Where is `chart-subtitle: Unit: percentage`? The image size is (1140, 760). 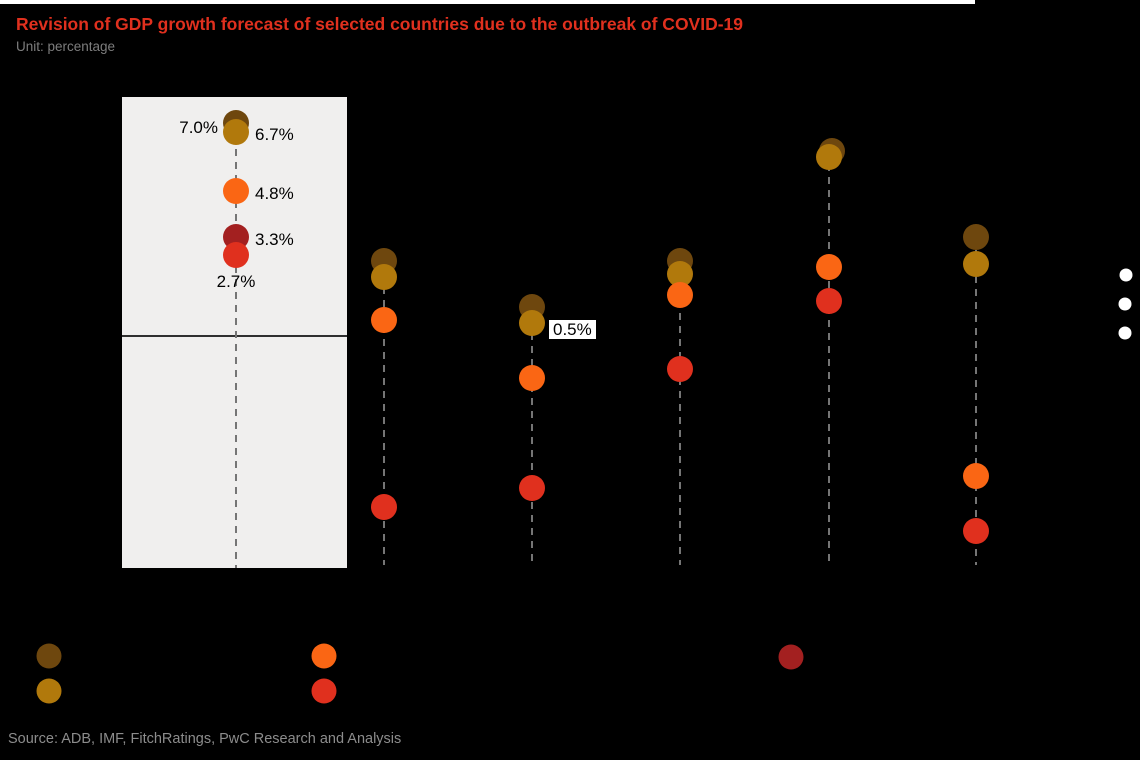
chart-subtitle: Unit: percentage is located at coordinates (66, 46).